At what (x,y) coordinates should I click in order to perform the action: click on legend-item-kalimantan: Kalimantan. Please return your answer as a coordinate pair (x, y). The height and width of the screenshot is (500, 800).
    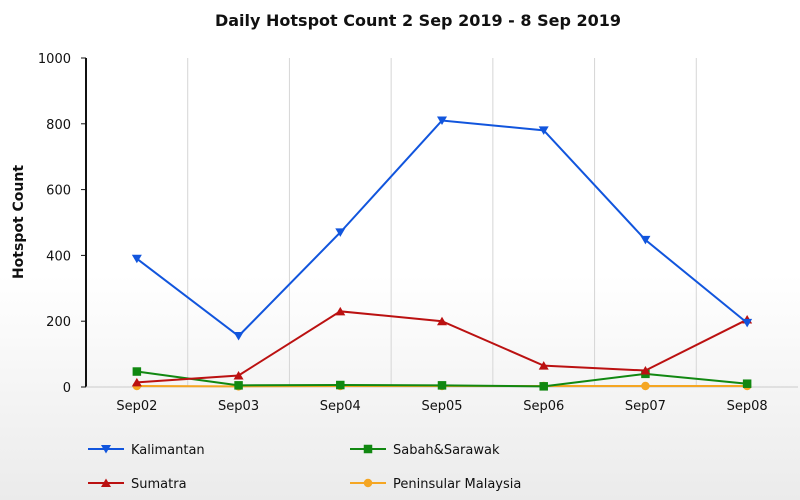
    Looking at the image, I should click on (146, 450).